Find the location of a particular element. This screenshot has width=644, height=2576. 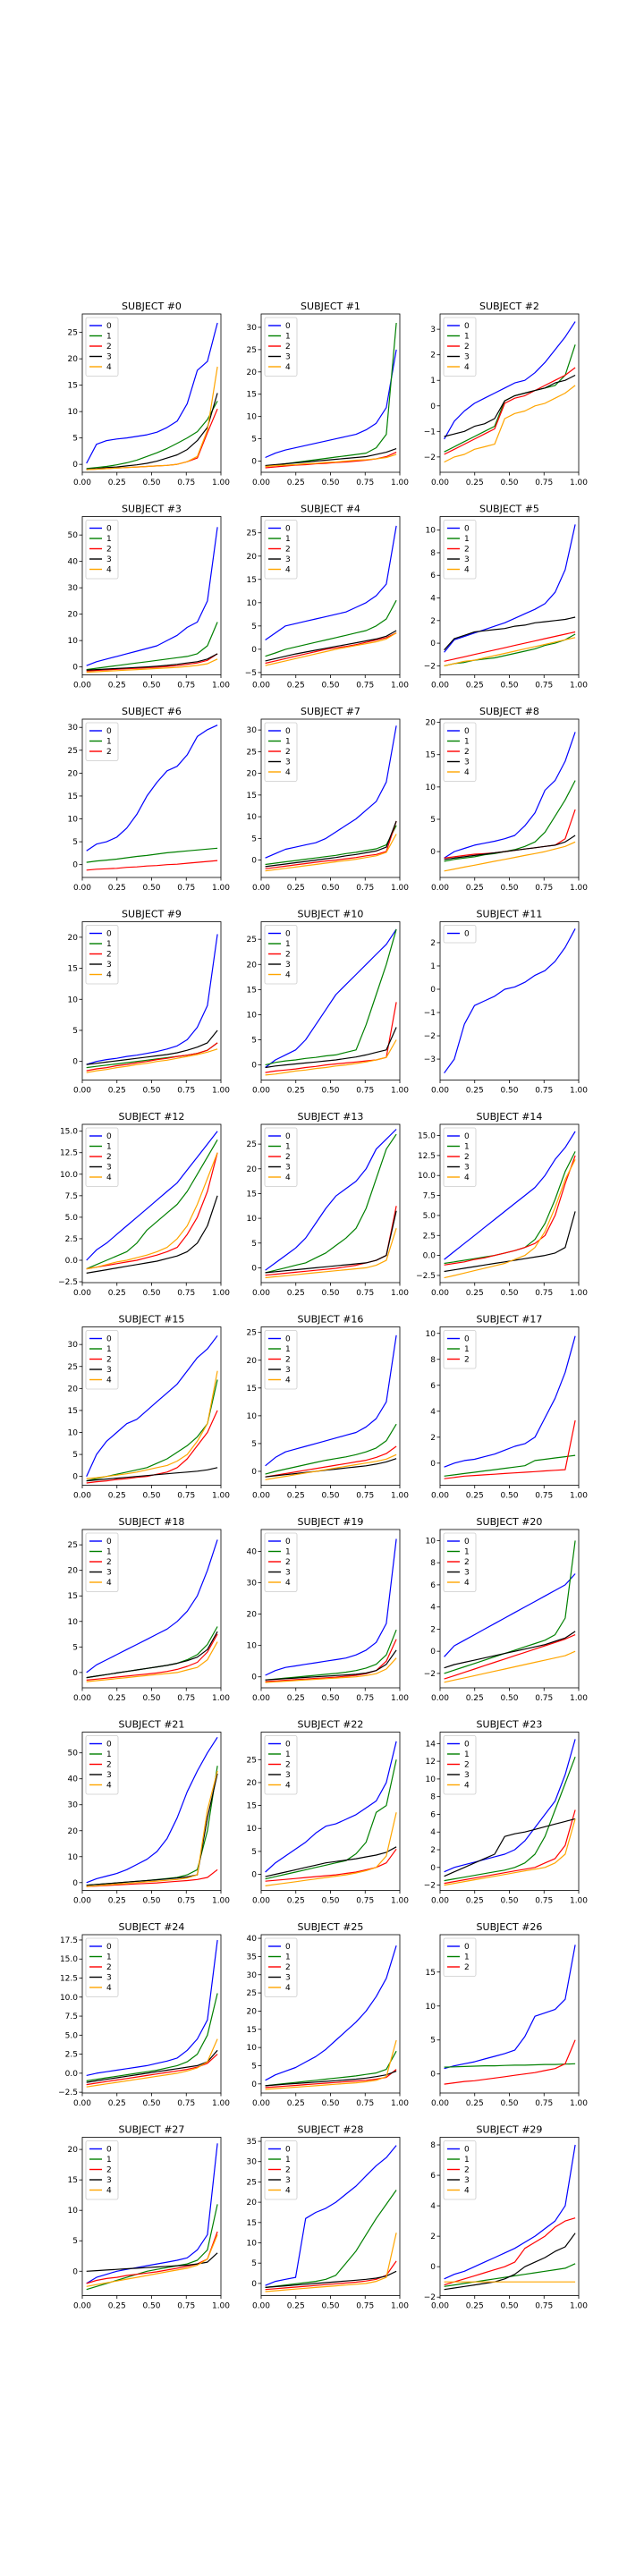

y-tick-label: 50 is located at coordinates (73, 535).